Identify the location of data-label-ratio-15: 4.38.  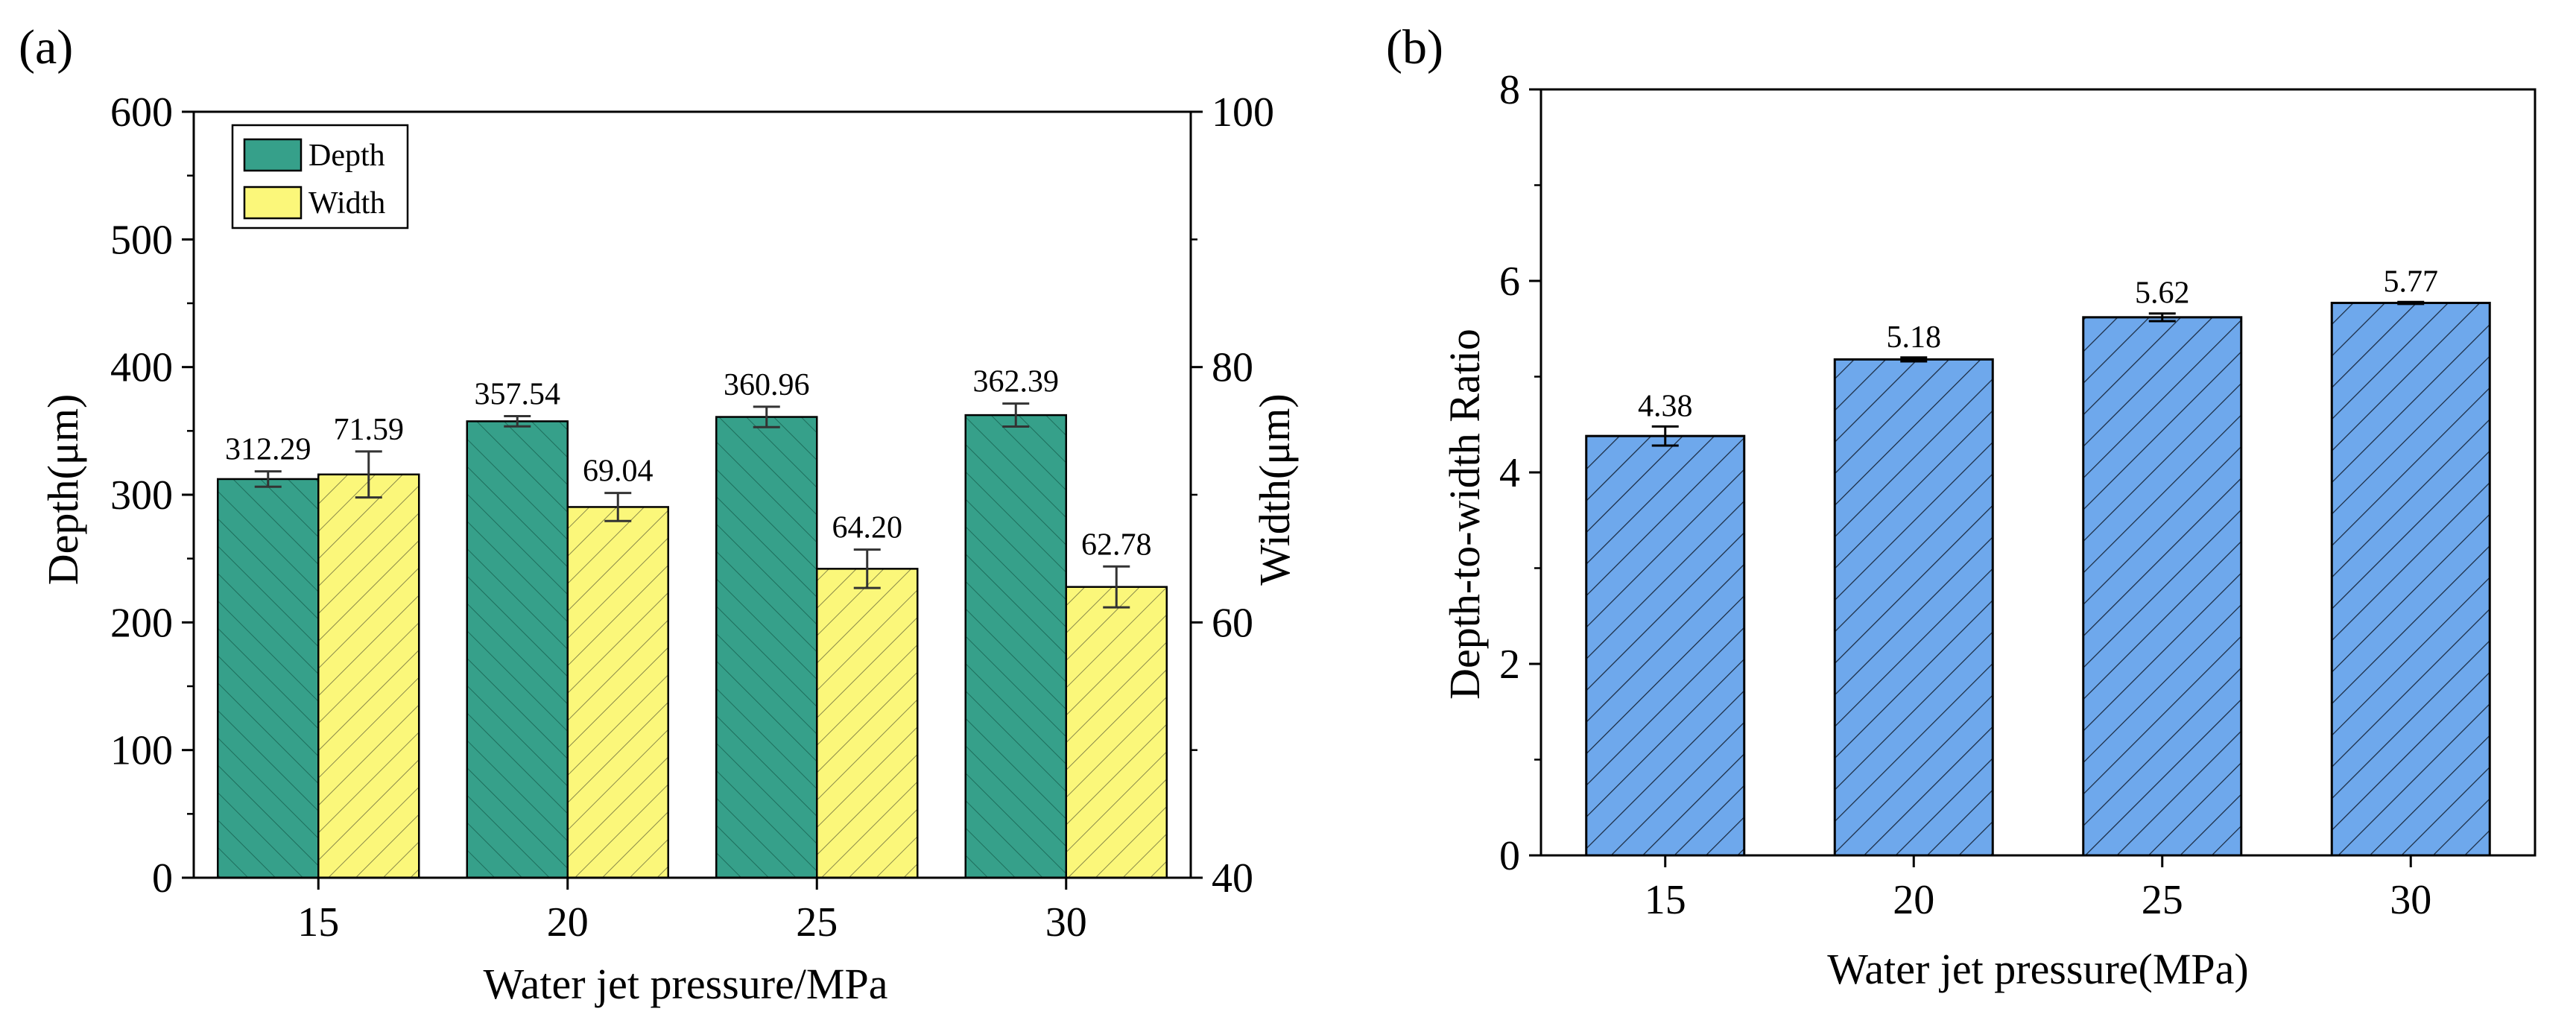
(1665, 406).